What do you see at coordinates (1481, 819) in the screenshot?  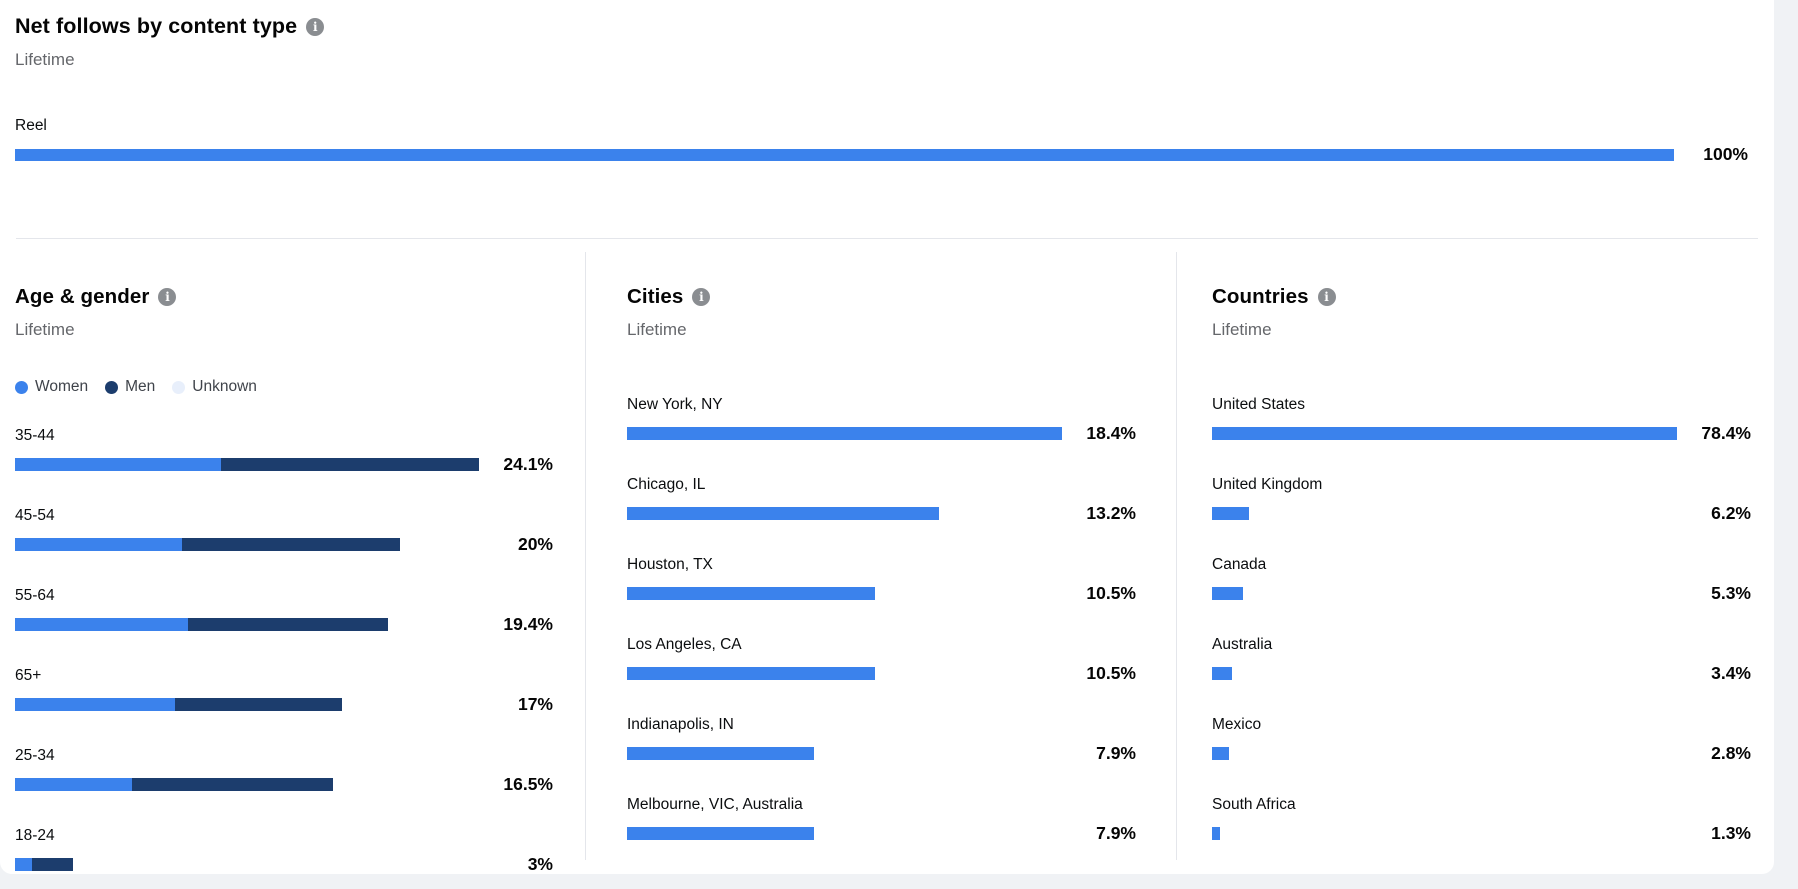 I see `chart-row: South Africa 1.3%` at bounding box center [1481, 819].